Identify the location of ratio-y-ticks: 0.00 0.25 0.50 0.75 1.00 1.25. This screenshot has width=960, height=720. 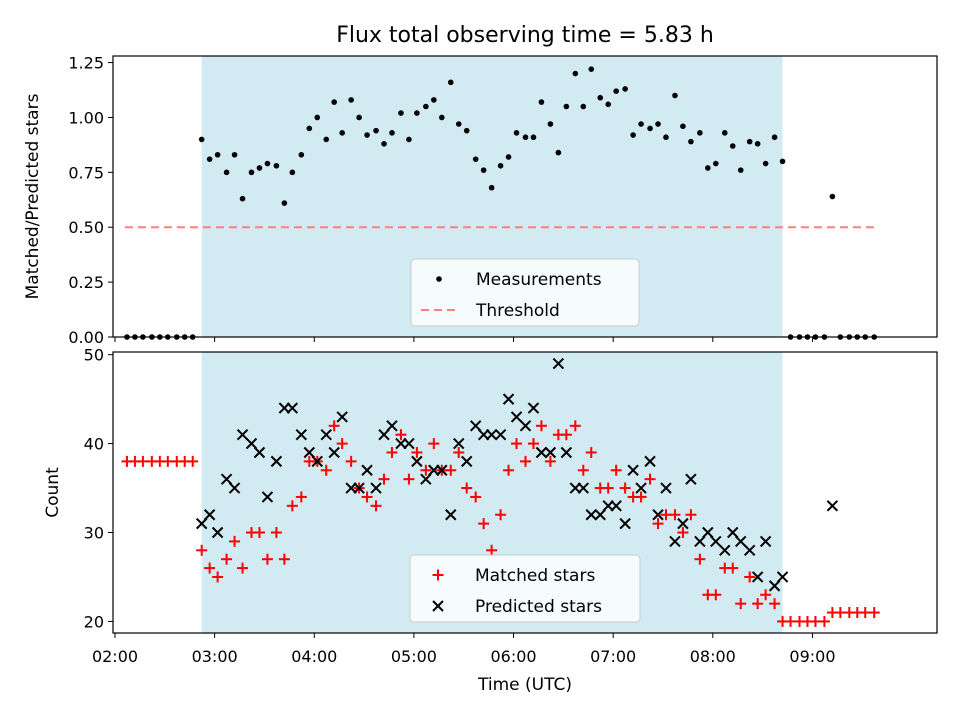
(90, 200).